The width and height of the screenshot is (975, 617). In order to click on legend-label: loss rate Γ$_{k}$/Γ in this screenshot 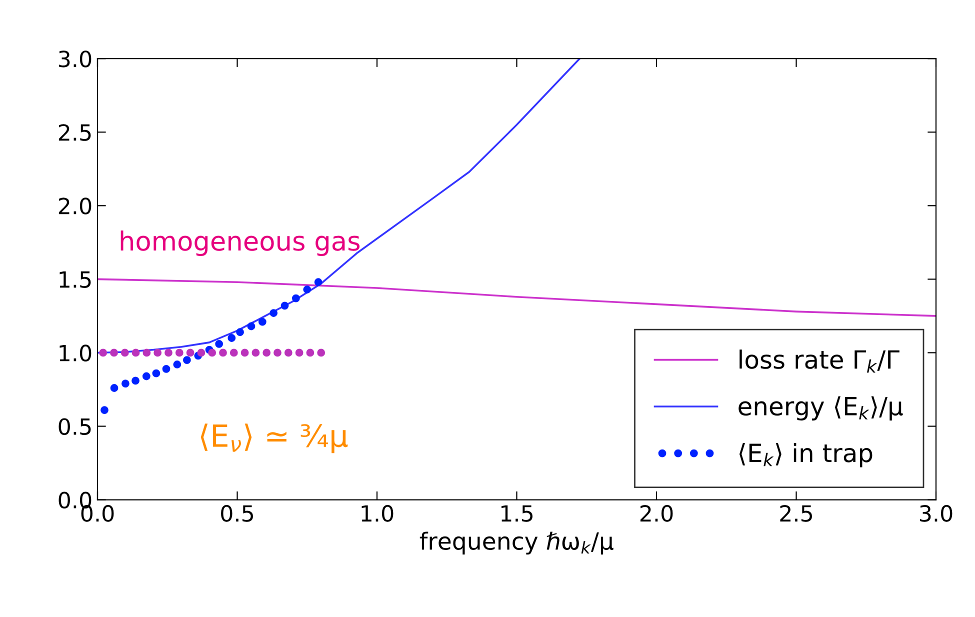, I will do `click(820, 361)`.